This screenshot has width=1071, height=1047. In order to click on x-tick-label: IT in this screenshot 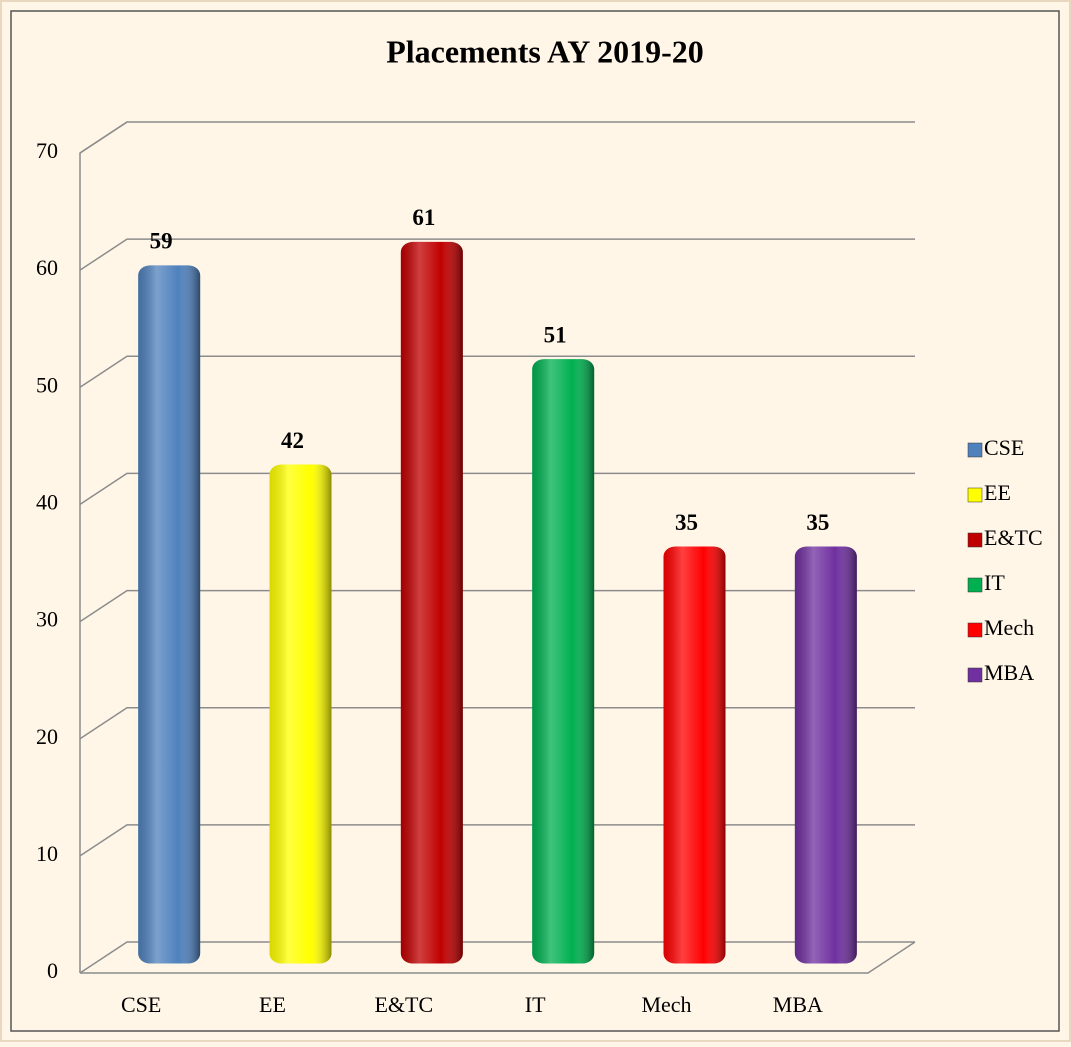, I will do `click(535, 1004)`.